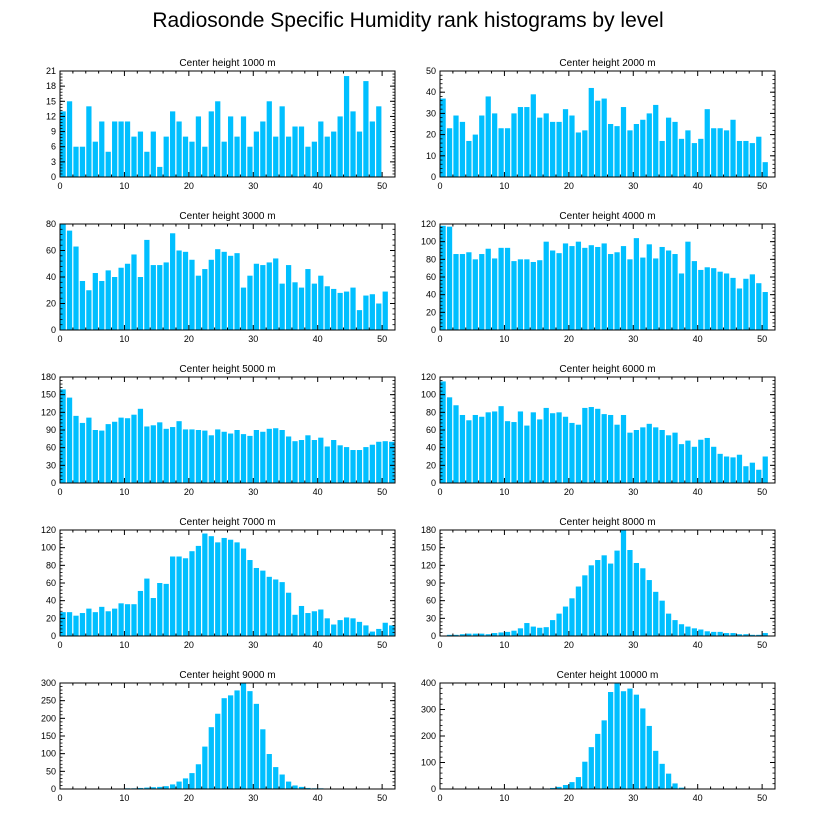 This screenshot has height=824, width=816. I want to click on y-tick-label: 30, so click(51, 465).